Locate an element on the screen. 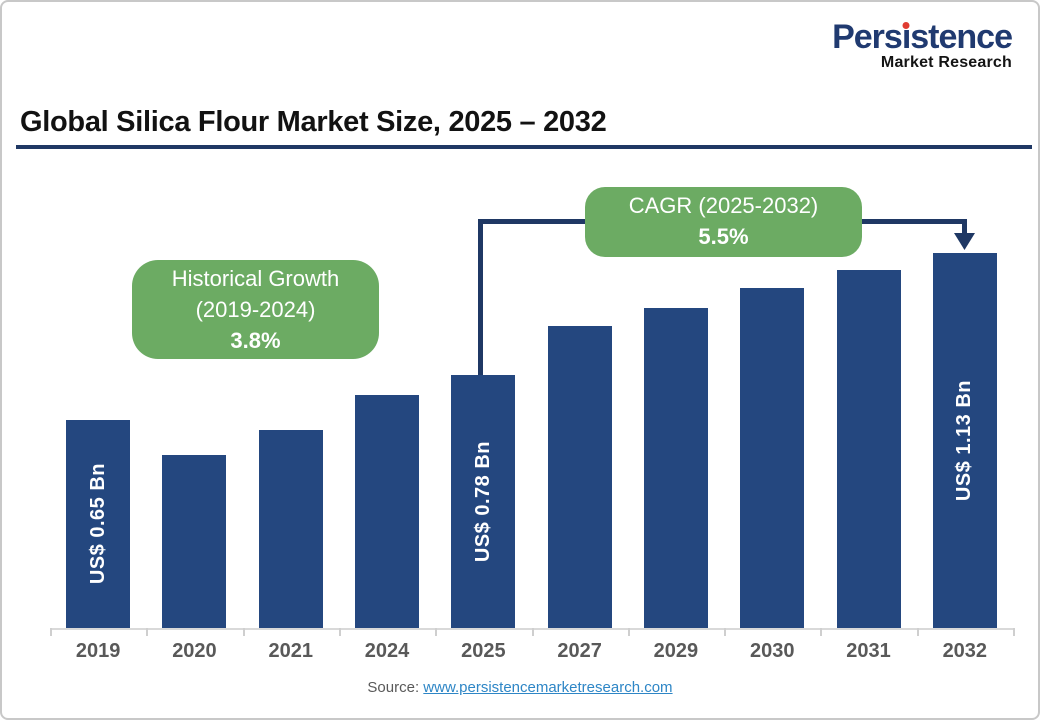  historical-value: 3.8% is located at coordinates (255, 340).